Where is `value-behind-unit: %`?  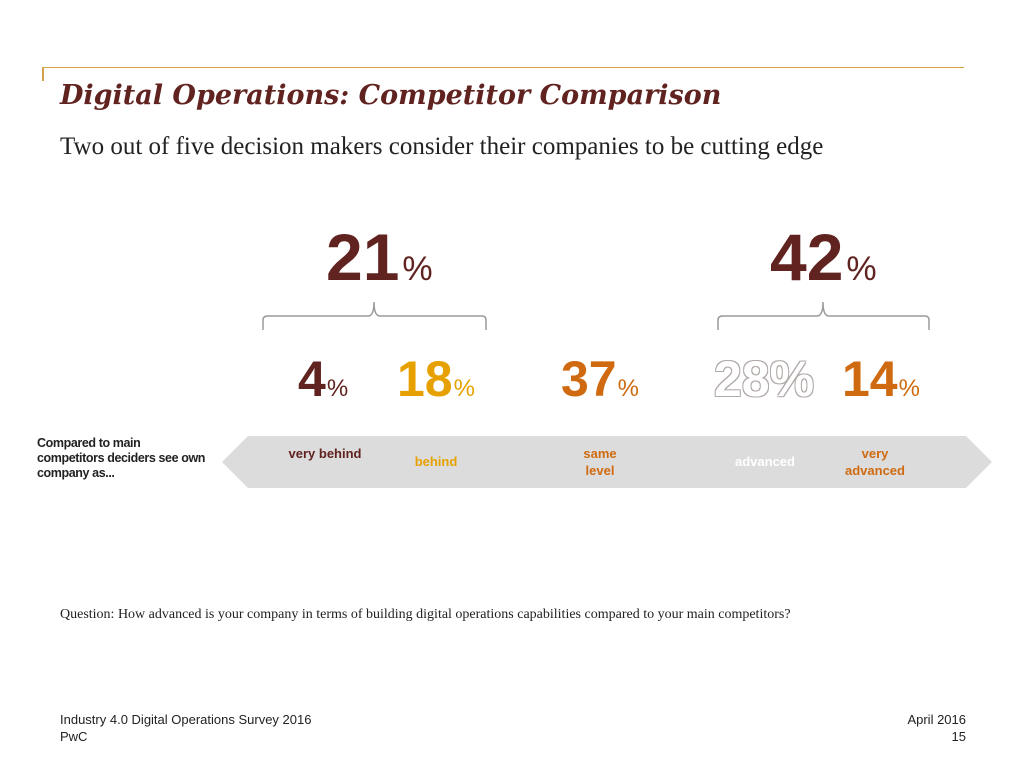 value-behind-unit: % is located at coordinates (464, 388).